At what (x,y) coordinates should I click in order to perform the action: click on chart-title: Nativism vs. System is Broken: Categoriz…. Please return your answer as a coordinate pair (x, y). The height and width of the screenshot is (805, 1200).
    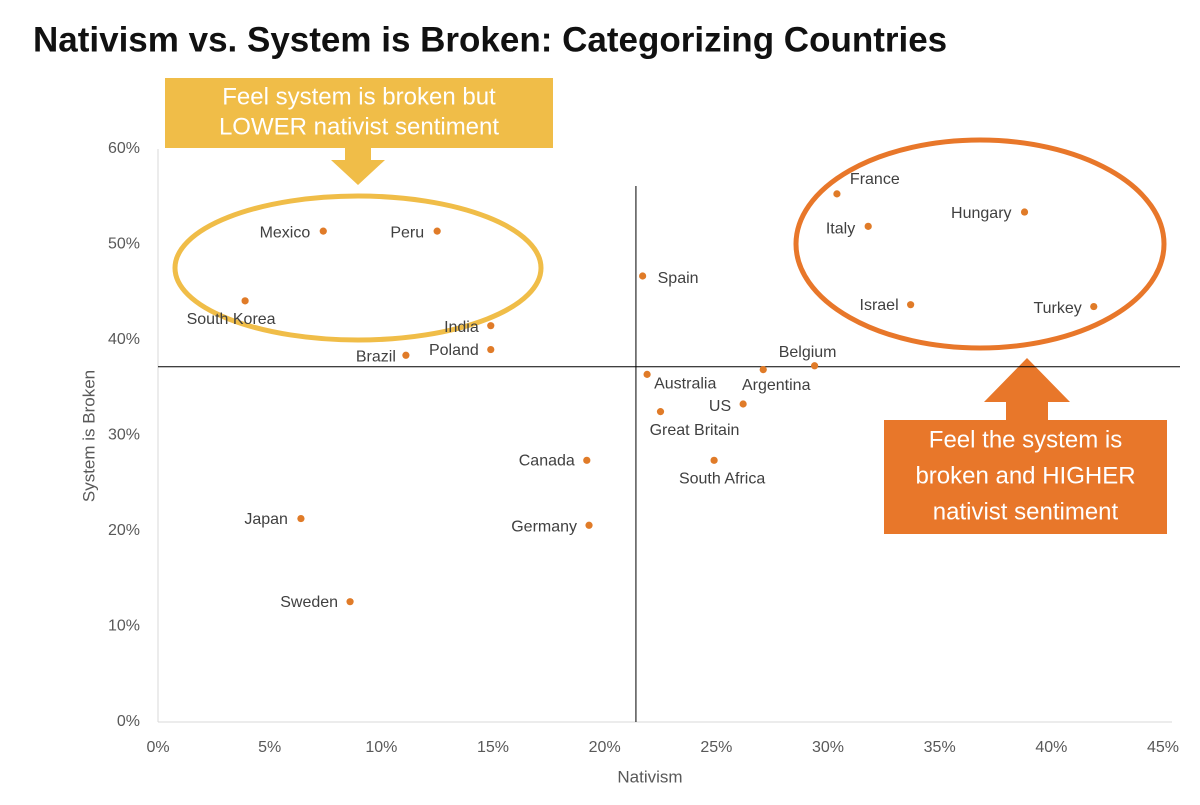
    Looking at the image, I should click on (490, 39).